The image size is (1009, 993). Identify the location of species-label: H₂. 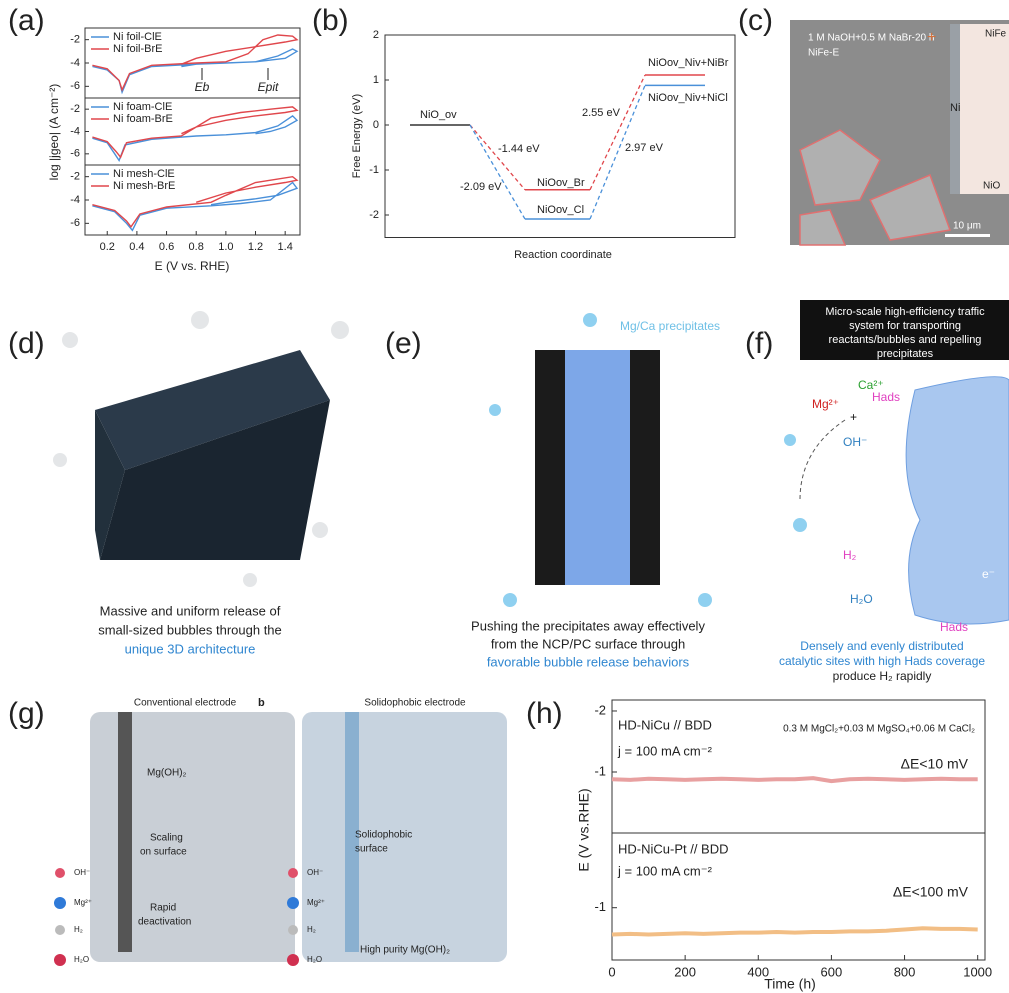
(850, 555).